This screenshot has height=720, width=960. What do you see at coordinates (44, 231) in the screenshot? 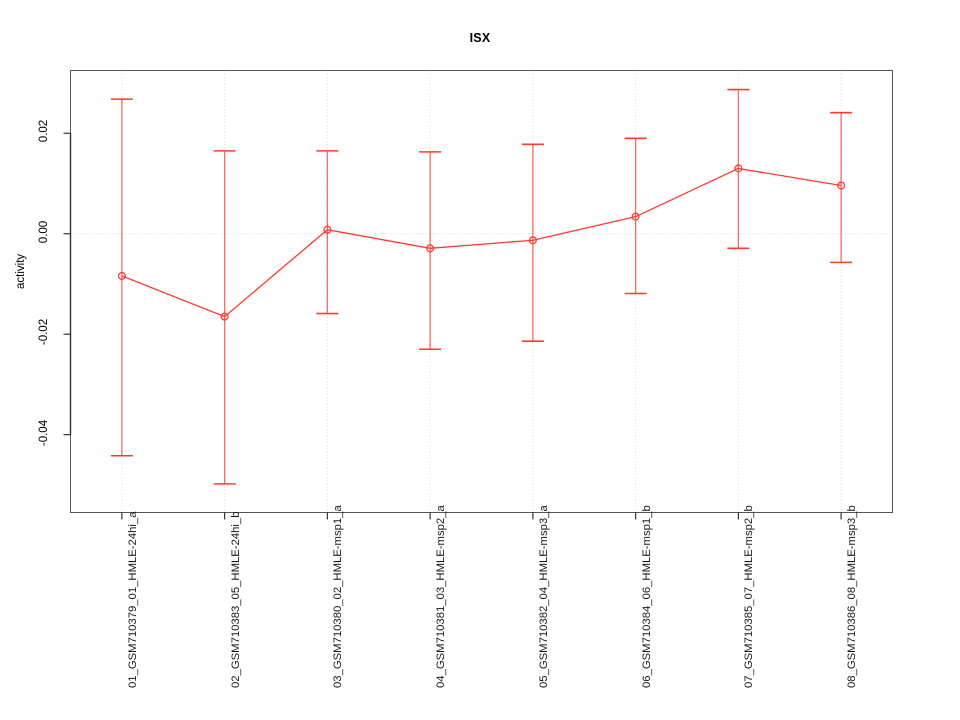
I see `y-axis-tick-label: 0.00` at bounding box center [44, 231].